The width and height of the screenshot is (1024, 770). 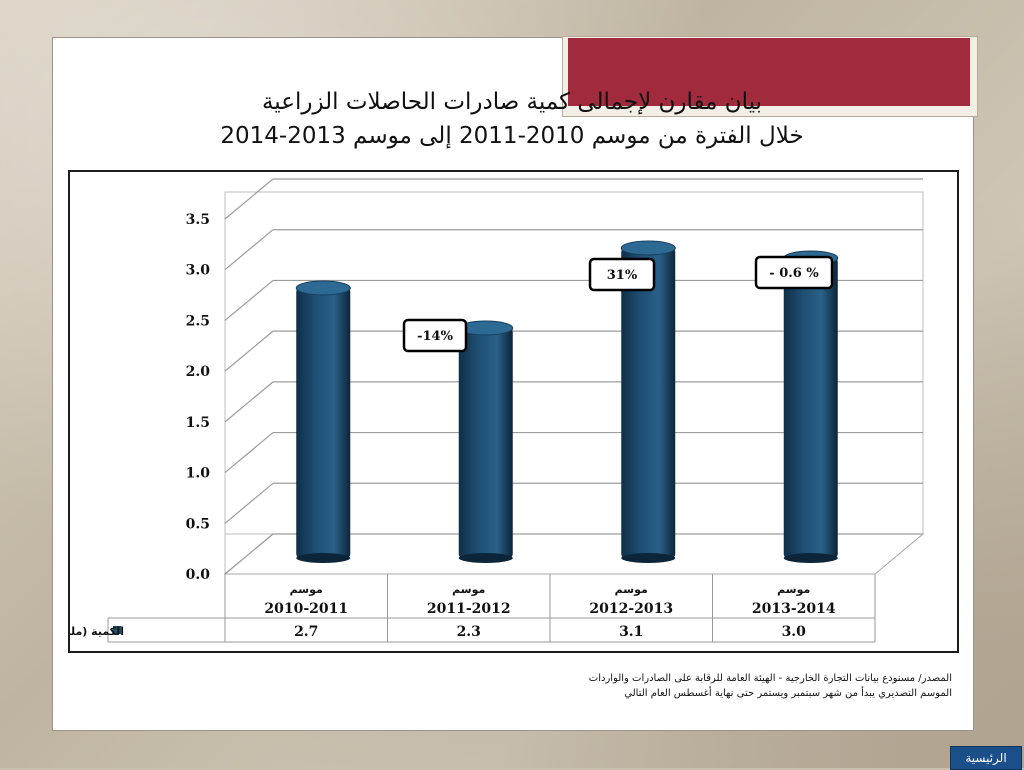 What do you see at coordinates (198, 220) in the screenshot?
I see `y-tick-label: 3.5` at bounding box center [198, 220].